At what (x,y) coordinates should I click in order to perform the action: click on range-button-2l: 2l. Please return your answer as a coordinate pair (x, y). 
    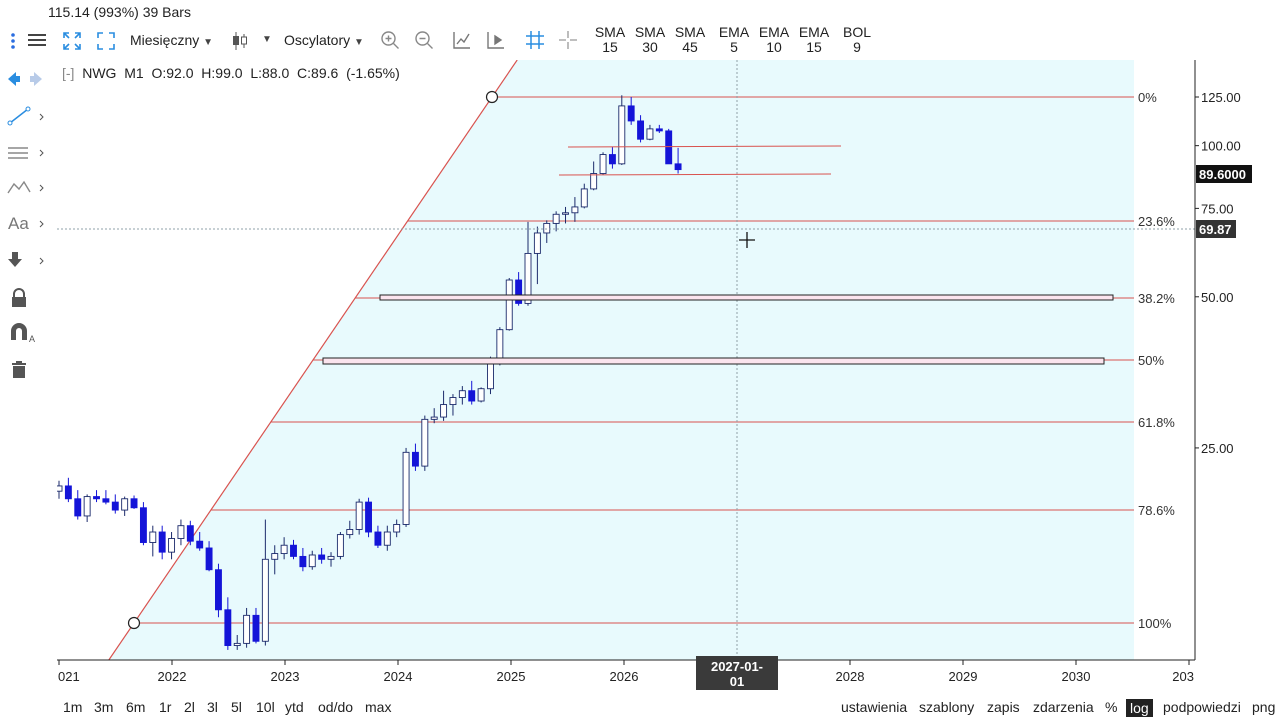
    Looking at the image, I should click on (189, 707).